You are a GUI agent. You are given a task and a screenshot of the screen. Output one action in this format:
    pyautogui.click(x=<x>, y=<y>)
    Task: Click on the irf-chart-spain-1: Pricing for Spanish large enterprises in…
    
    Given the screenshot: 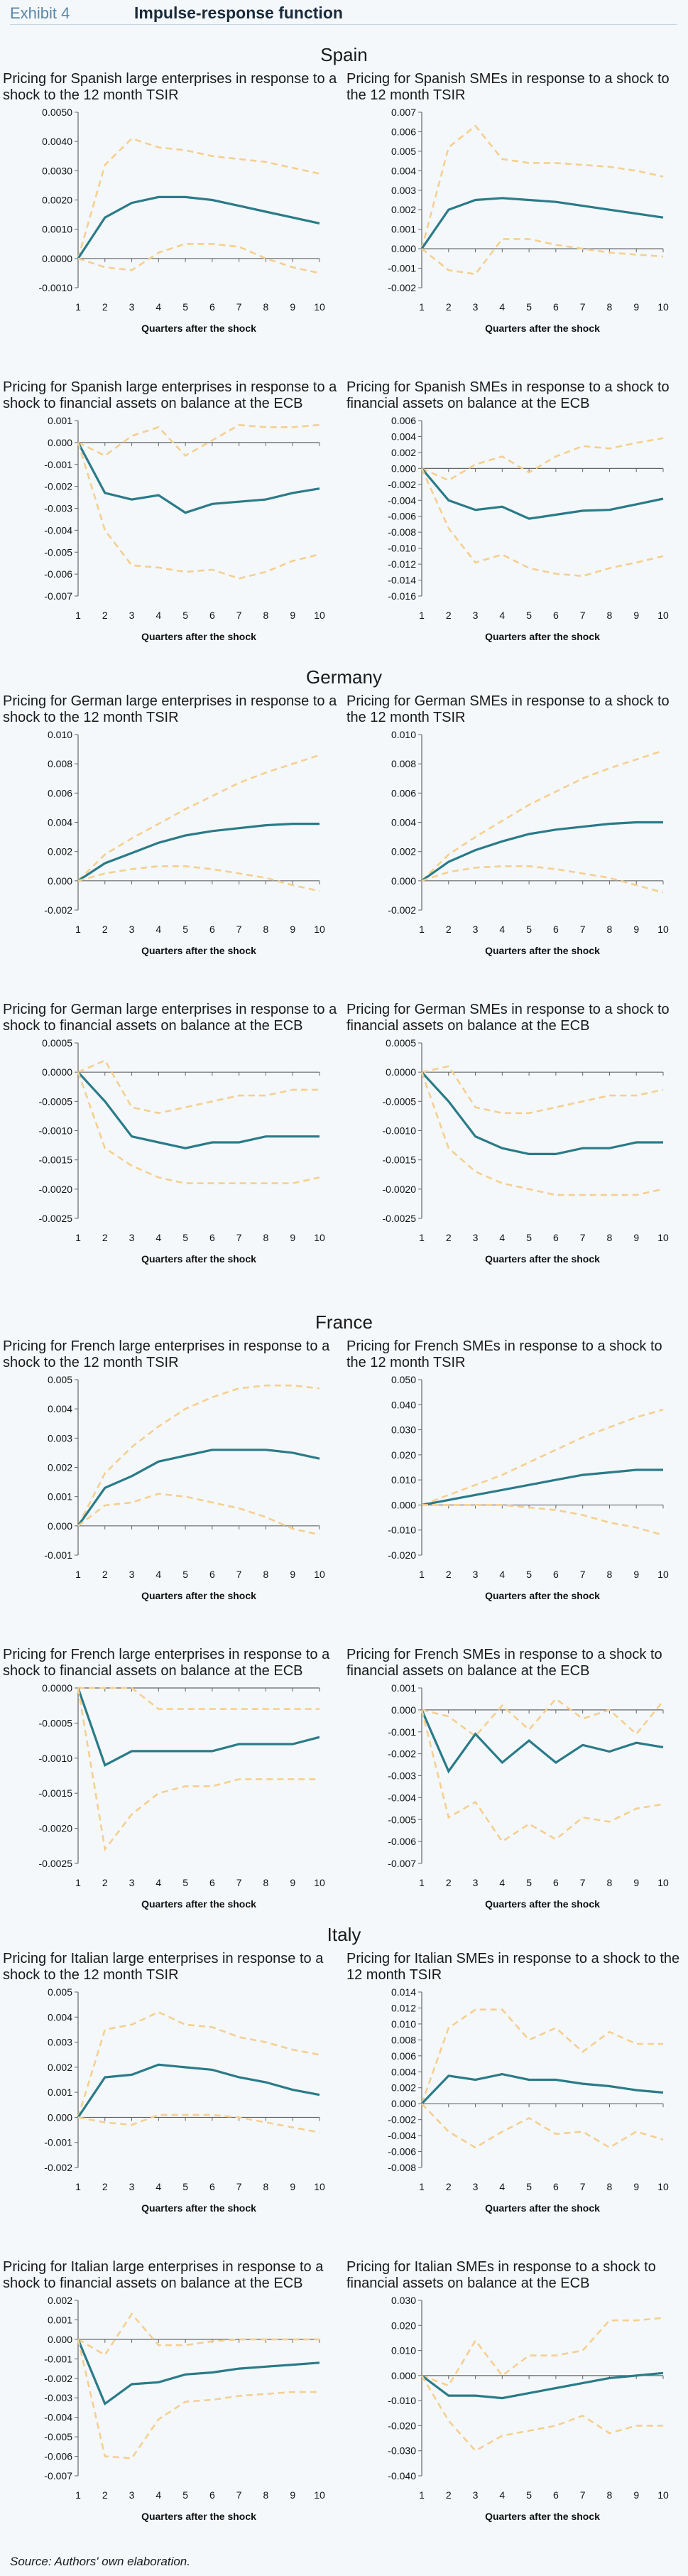 What is the action you would take?
    pyautogui.click(x=170, y=213)
    